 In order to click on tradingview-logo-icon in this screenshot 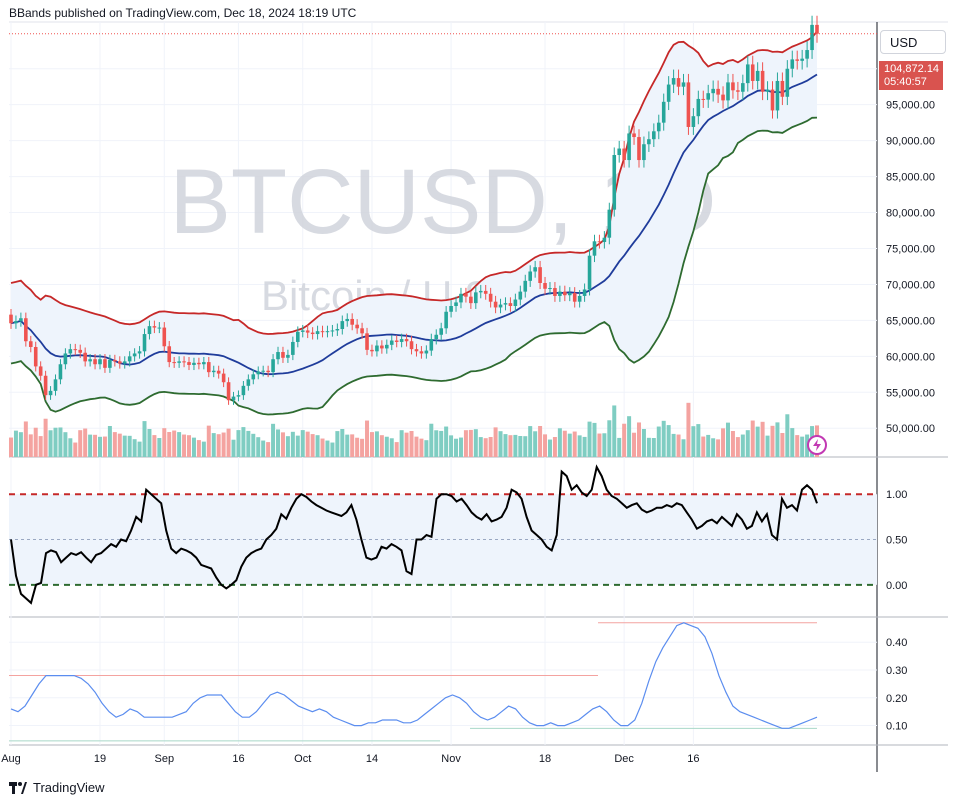, I will do `click(18, 787)`.